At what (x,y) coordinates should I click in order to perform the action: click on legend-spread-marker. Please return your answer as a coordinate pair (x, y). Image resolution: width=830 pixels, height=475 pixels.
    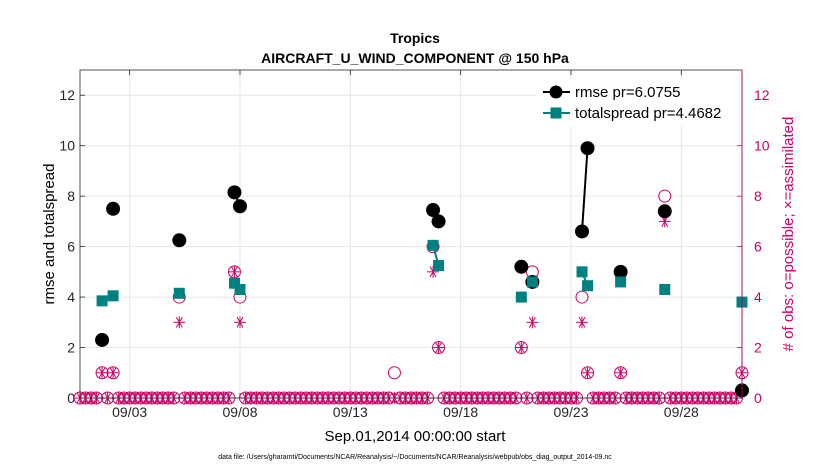
    Looking at the image, I should click on (556, 113).